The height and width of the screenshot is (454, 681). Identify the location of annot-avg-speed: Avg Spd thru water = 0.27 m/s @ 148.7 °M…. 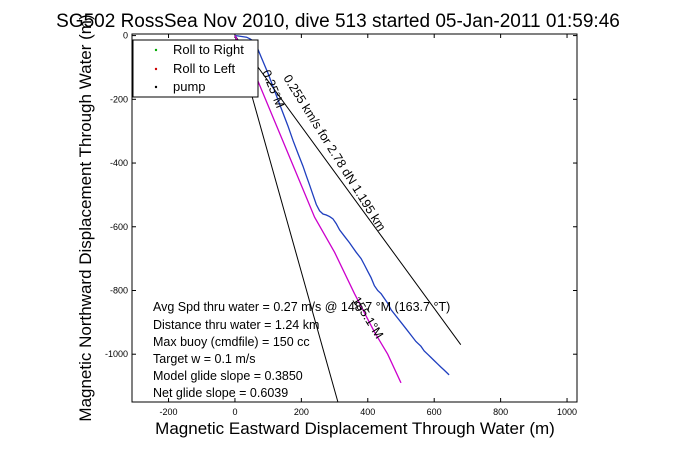
(301, 307).